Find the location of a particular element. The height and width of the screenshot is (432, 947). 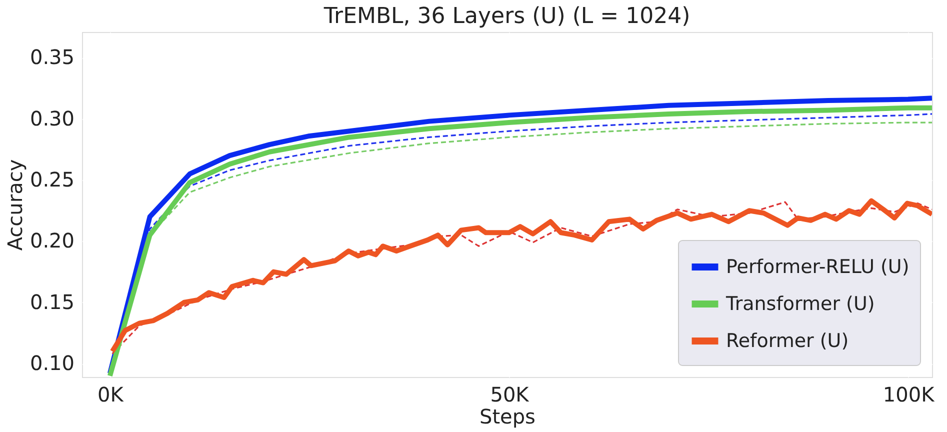

y-tick-label: 0.25 is located at coordinates (52, 180).